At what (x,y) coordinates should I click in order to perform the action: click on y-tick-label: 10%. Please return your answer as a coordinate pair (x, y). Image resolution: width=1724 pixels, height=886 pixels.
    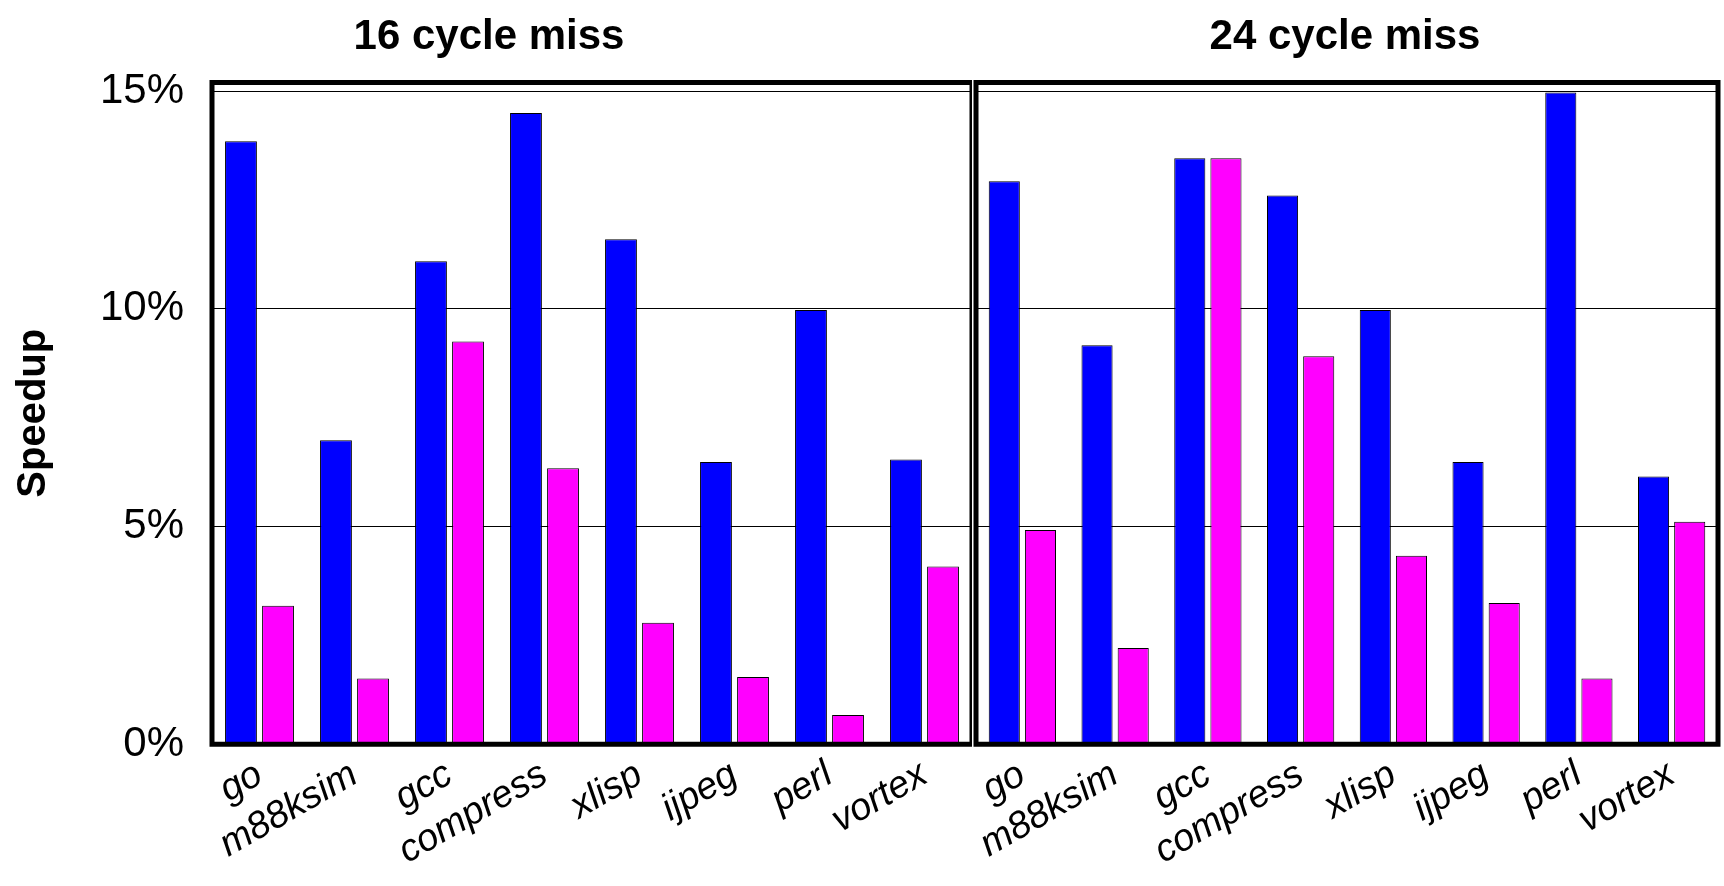
    Looking at the image, I should click on (141, 306).